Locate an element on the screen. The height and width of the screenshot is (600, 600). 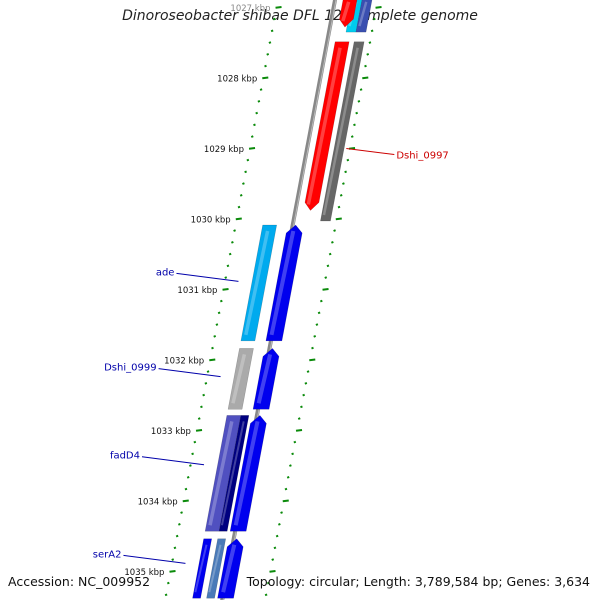
tick-label: 1029 kbp is located at coordinates (224, 150).